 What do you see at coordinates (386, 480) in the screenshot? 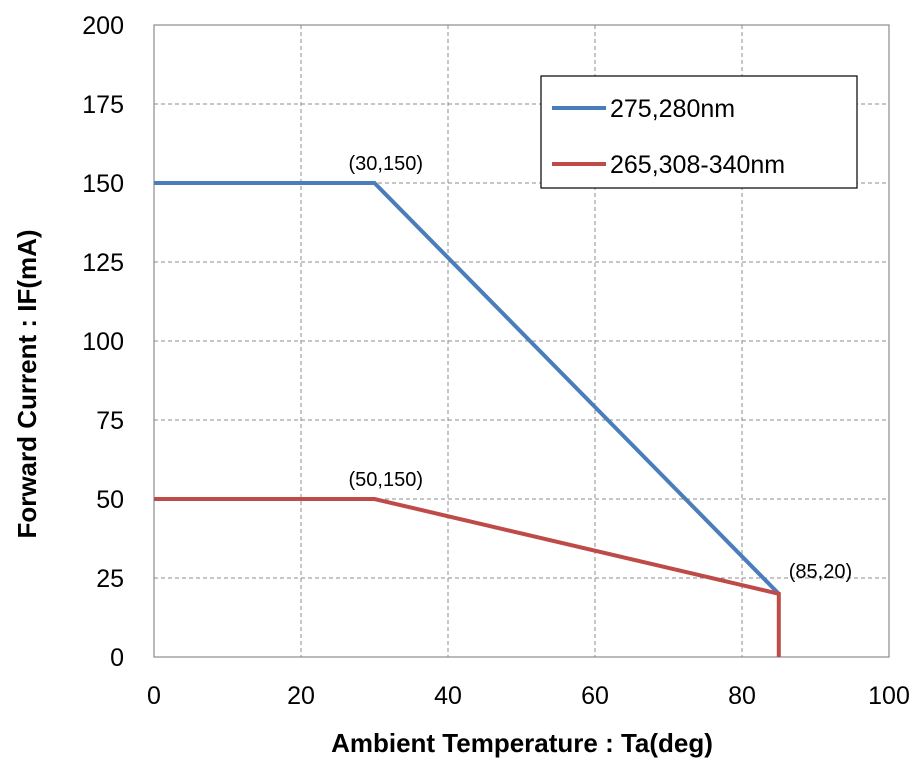
I see `annotation-label: (50,150)` at bounding box center [386, 480].